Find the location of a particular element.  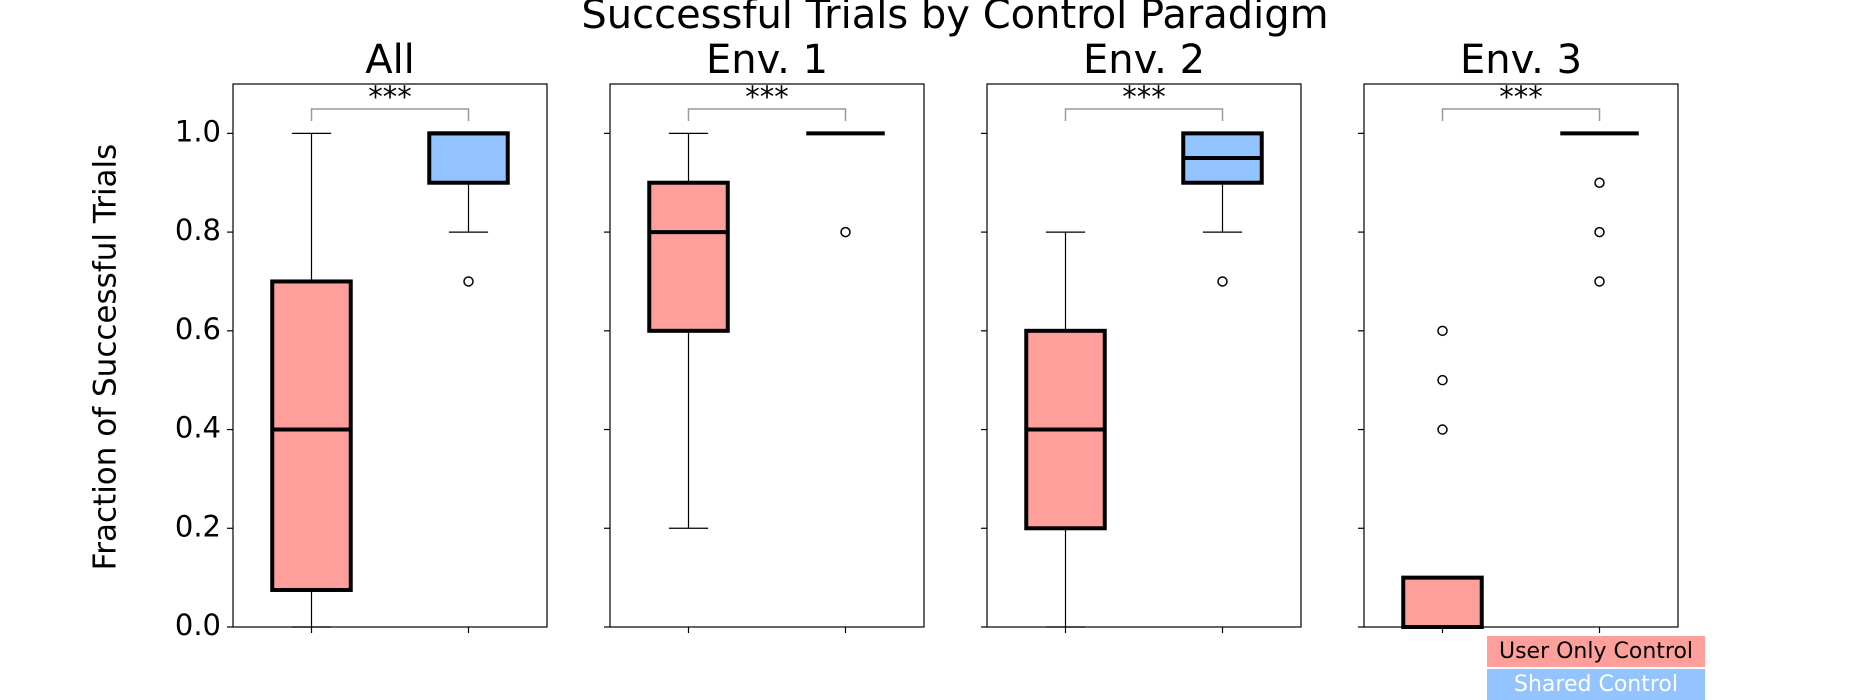

panel-title: Env. 2 is located at coordinates (1144, 60).